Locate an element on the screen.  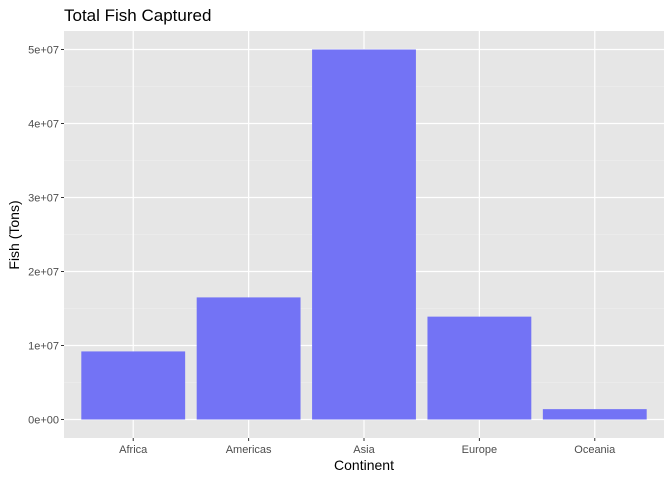
x-tick-label: Europe is located at coordinates (479, 450).